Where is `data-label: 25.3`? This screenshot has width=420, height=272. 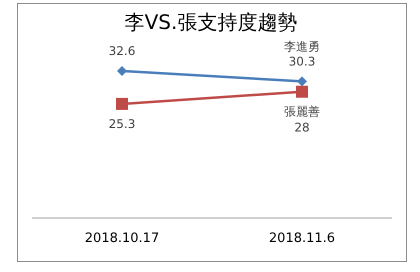 data-label: 25.3 is located at coordinates (122, 123).